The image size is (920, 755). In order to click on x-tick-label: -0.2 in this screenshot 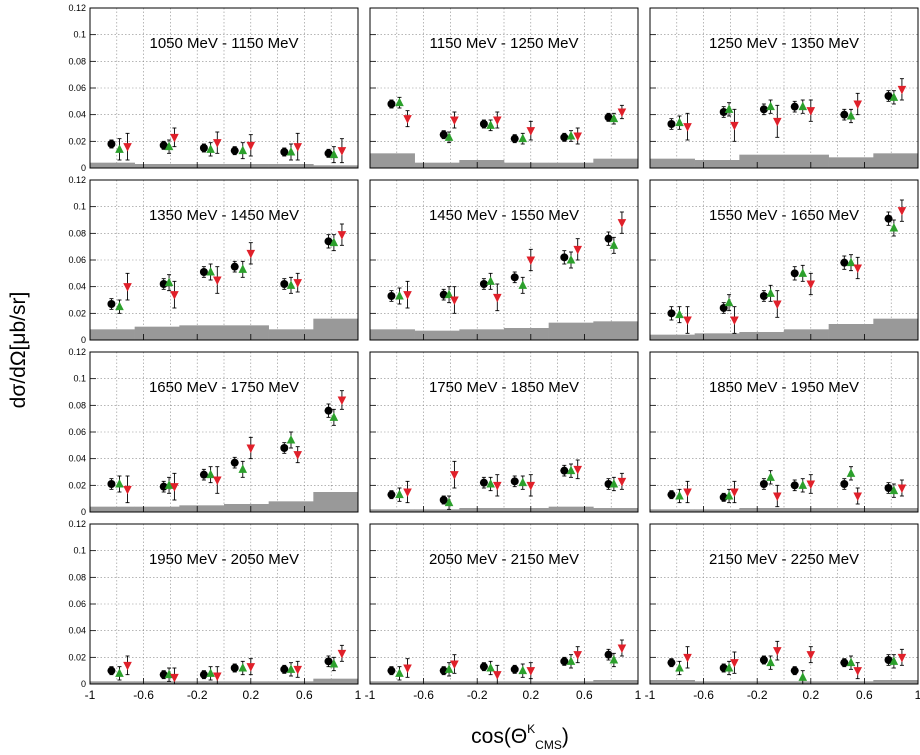, I will do `click(757, 695)`.